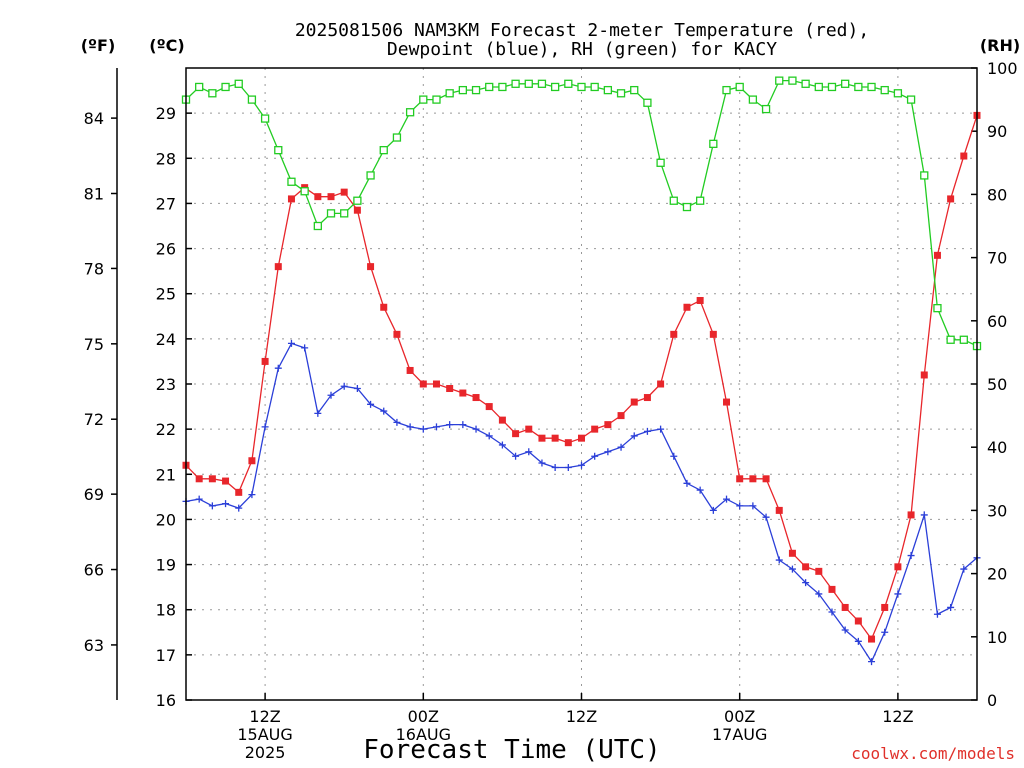 The image size is (1024, 768). Describe the element at coordinates (166, 700) in the screenshot. I see `celsius-tick-label: 16` at that location.